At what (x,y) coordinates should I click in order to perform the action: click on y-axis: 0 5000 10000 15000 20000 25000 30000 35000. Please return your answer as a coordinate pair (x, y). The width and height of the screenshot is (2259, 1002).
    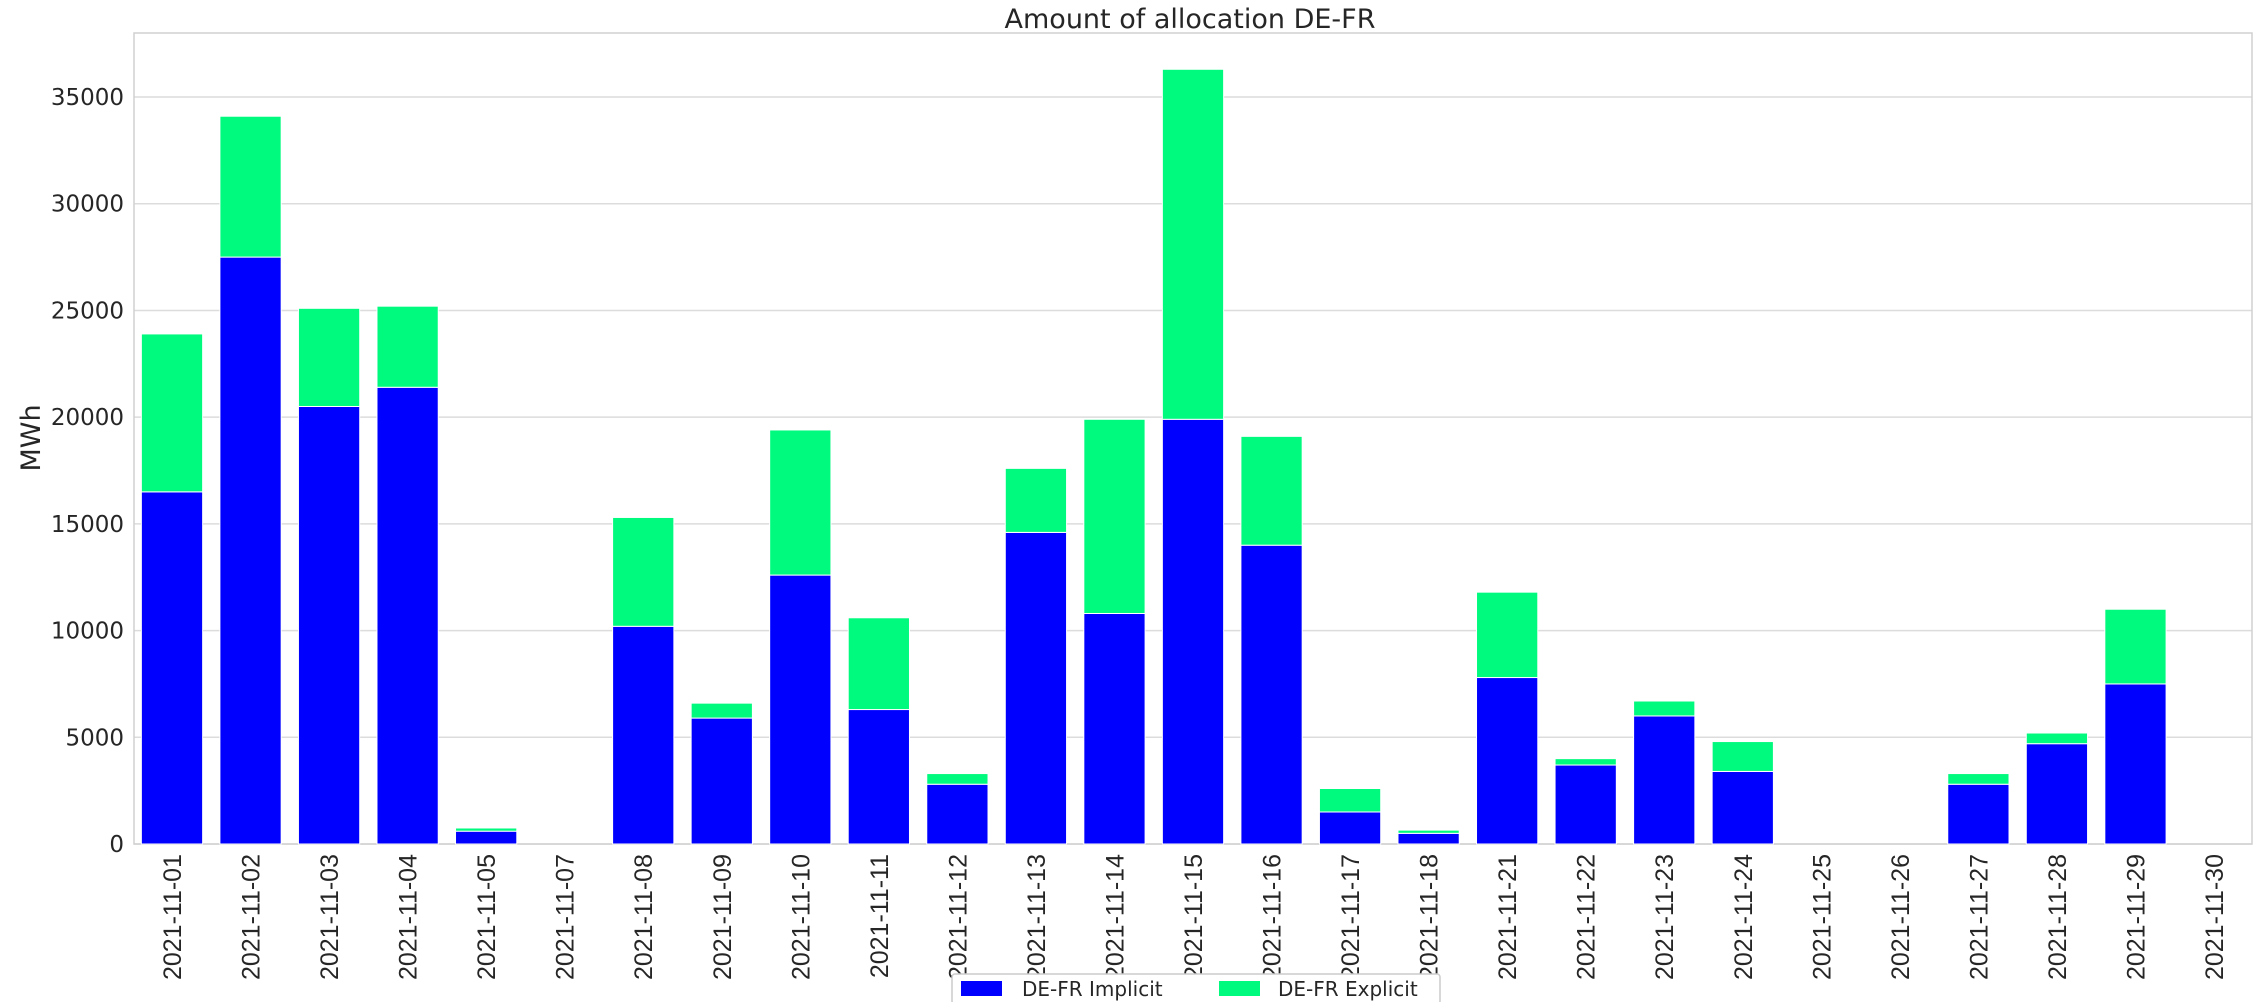
    Looking at the image, I should click on (87, 471).